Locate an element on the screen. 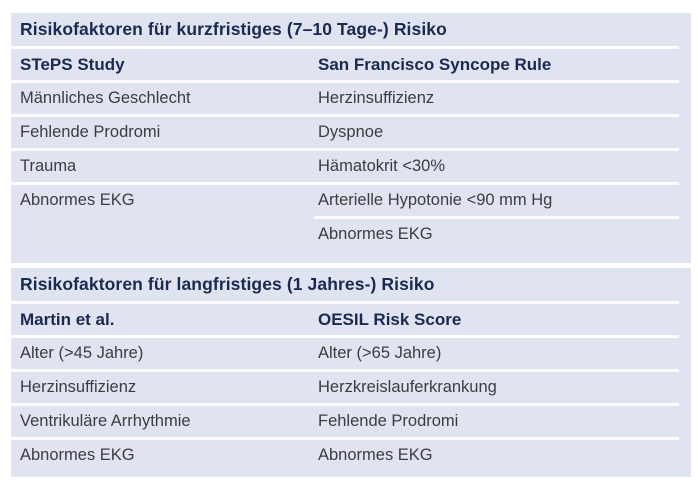  table-row: Fehlende Prodromi Dyspnoe is located at coordinates (351, 132).